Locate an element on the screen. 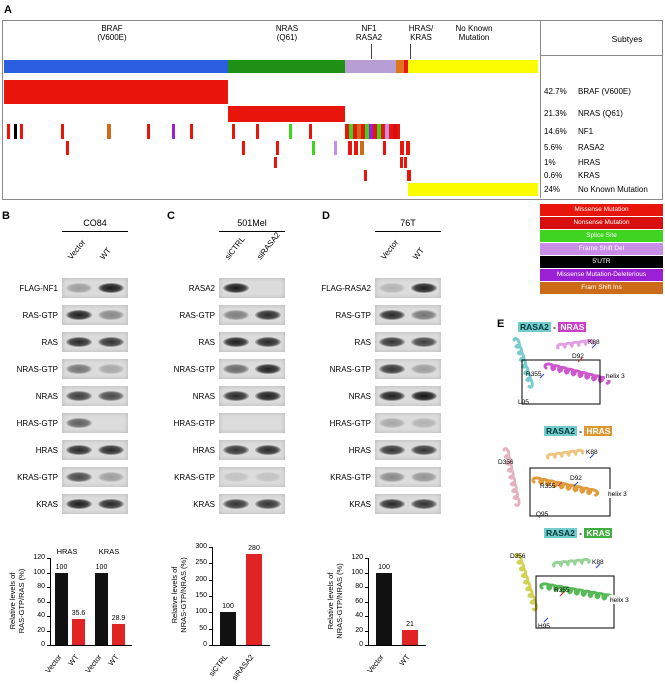 This screenshot has height=685, width=665. structure-title: RASA2 - HRAS is located at coordinates (578, 431).